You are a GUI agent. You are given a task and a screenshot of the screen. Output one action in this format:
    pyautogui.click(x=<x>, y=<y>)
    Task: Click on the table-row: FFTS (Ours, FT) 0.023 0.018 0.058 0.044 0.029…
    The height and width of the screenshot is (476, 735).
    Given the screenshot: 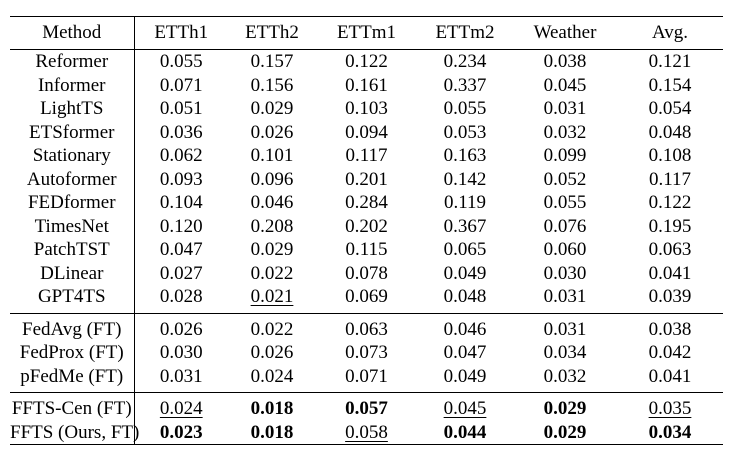 What is the action you would take?
    pyautogui.click(x=366, y=432)
    